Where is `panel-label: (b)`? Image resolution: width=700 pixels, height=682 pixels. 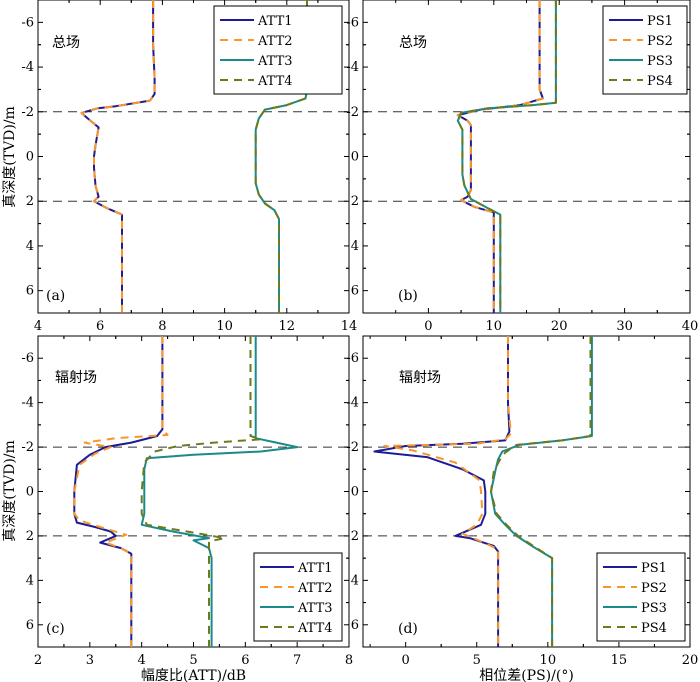
panel-label: (b) is located at coordinates (408, 296).